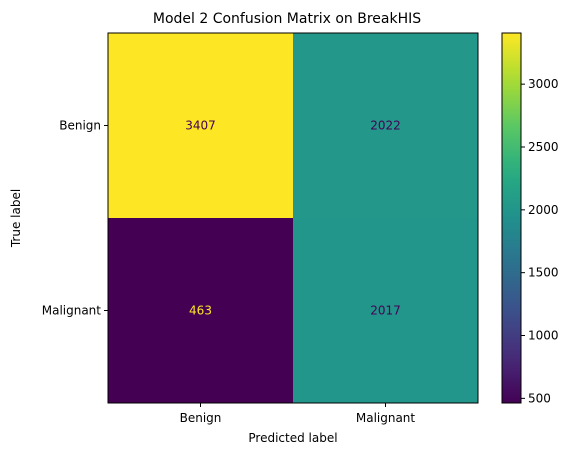 The image size is (575, 455). What do you see at coordinates (511, 218) in the screenshot?
I see `colorbar` at bounding box center [511, 218].